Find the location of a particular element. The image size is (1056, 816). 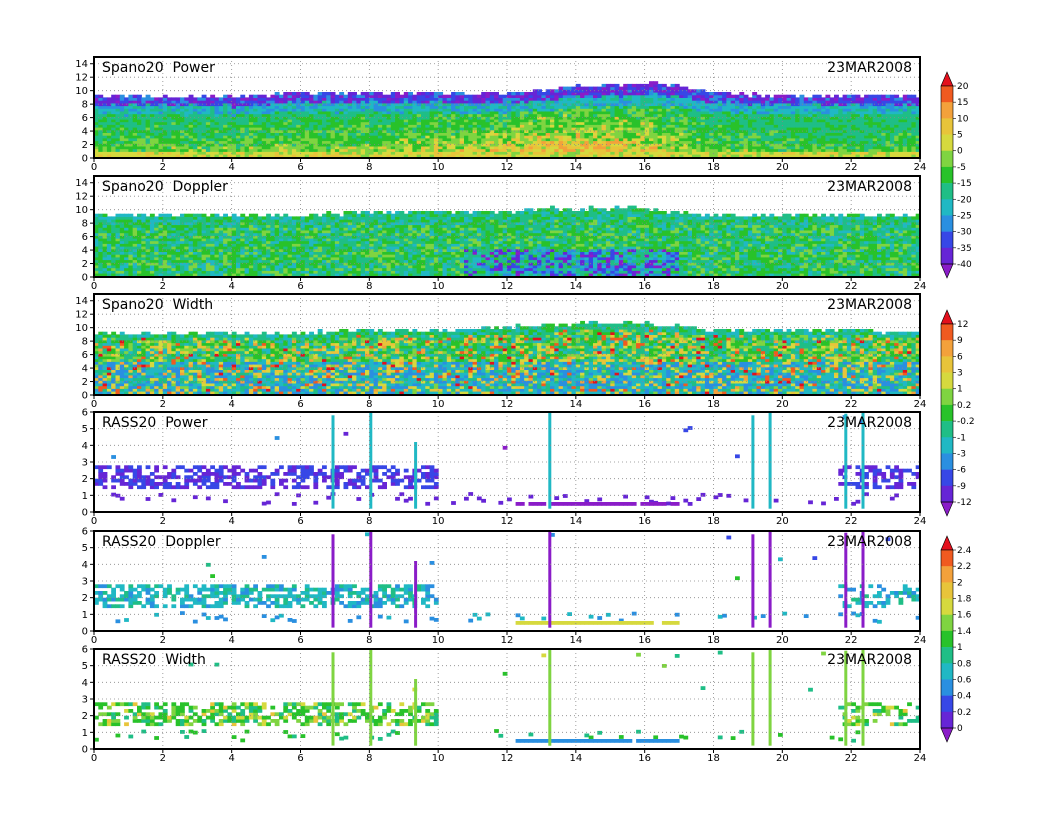

colorbar-label: -25 is located at coordinates (964, 216).